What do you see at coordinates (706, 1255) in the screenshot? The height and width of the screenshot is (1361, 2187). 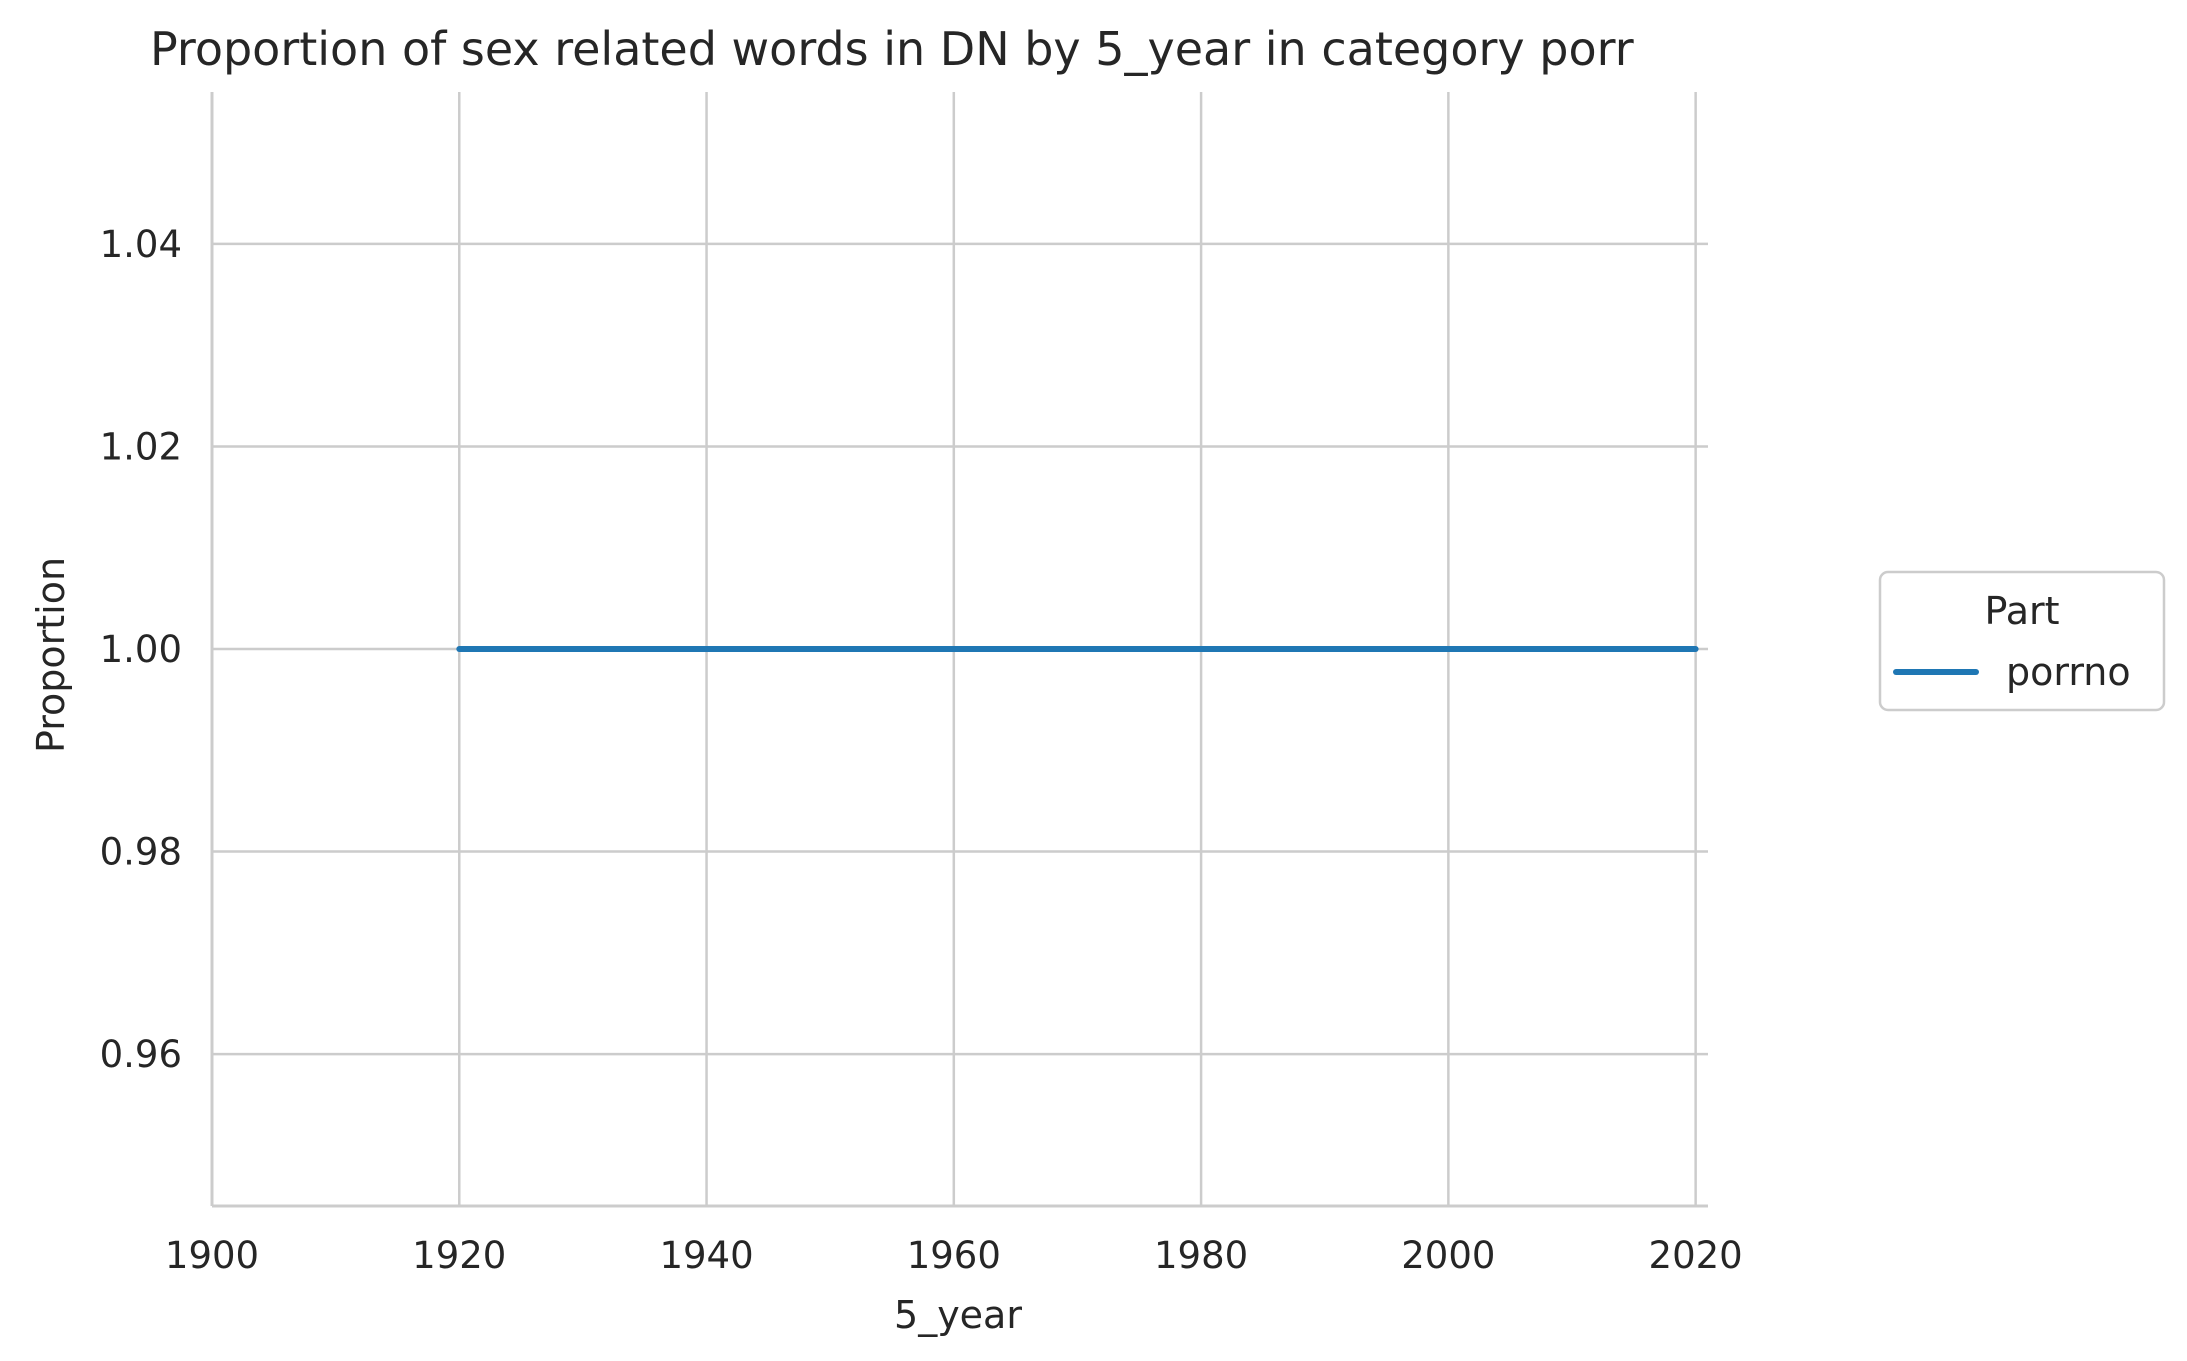 I see `x-tick-label: 1940` at bounding box center [706, 1255].